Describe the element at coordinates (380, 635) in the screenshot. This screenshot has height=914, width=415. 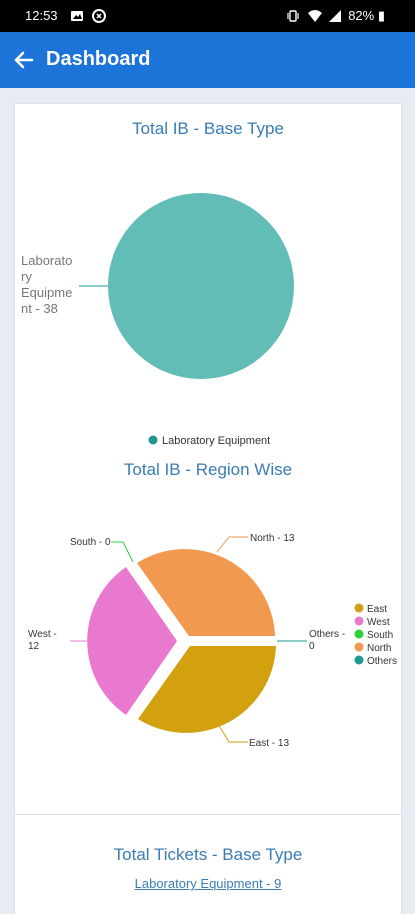
I see `legend-label-south: South` at that location.